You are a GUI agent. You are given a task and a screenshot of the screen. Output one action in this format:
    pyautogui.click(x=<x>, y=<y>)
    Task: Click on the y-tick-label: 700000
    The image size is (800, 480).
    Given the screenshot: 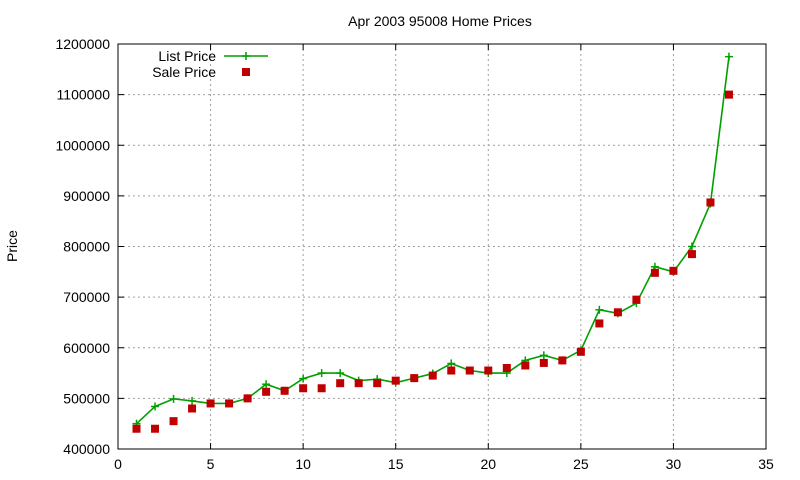 What is the action you would take?
    pyautogui.click(x=86, y=297)
    